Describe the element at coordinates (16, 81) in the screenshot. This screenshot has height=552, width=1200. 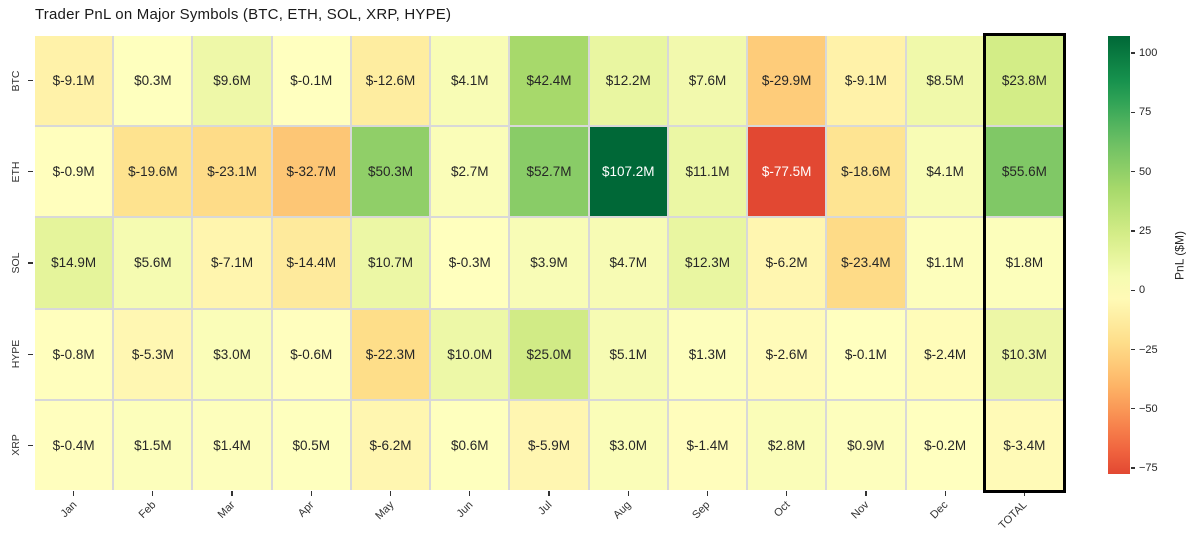
I see `y-tick-label: BTC` at that location.